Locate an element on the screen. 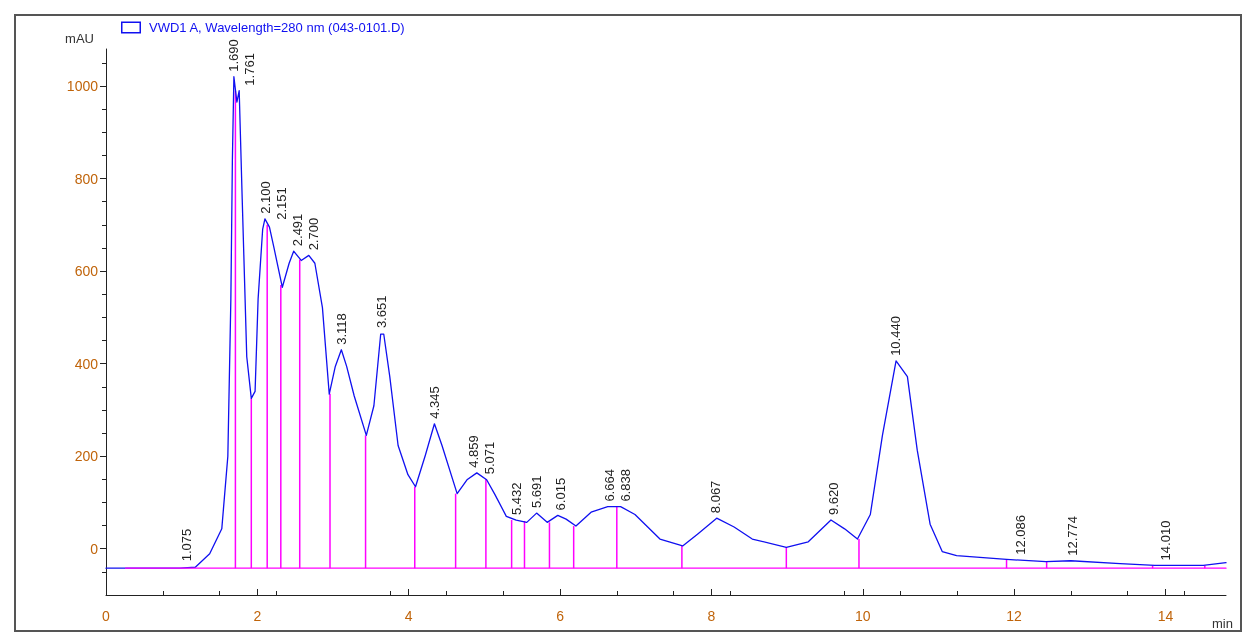 The height and width of the screenshot is (641, 1242). y-tick-label: 0 is located at coordinates (94, 548).